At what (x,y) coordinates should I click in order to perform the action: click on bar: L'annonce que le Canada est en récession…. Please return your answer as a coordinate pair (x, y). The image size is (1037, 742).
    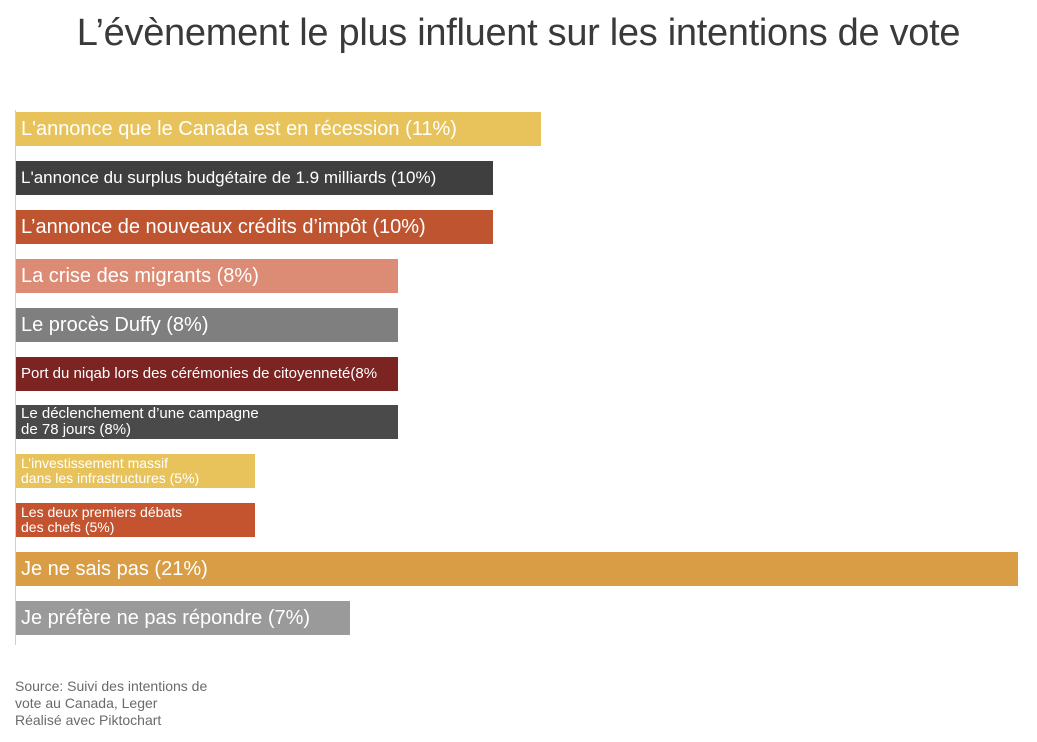
    Looking at the image, I should click on (278, 129).